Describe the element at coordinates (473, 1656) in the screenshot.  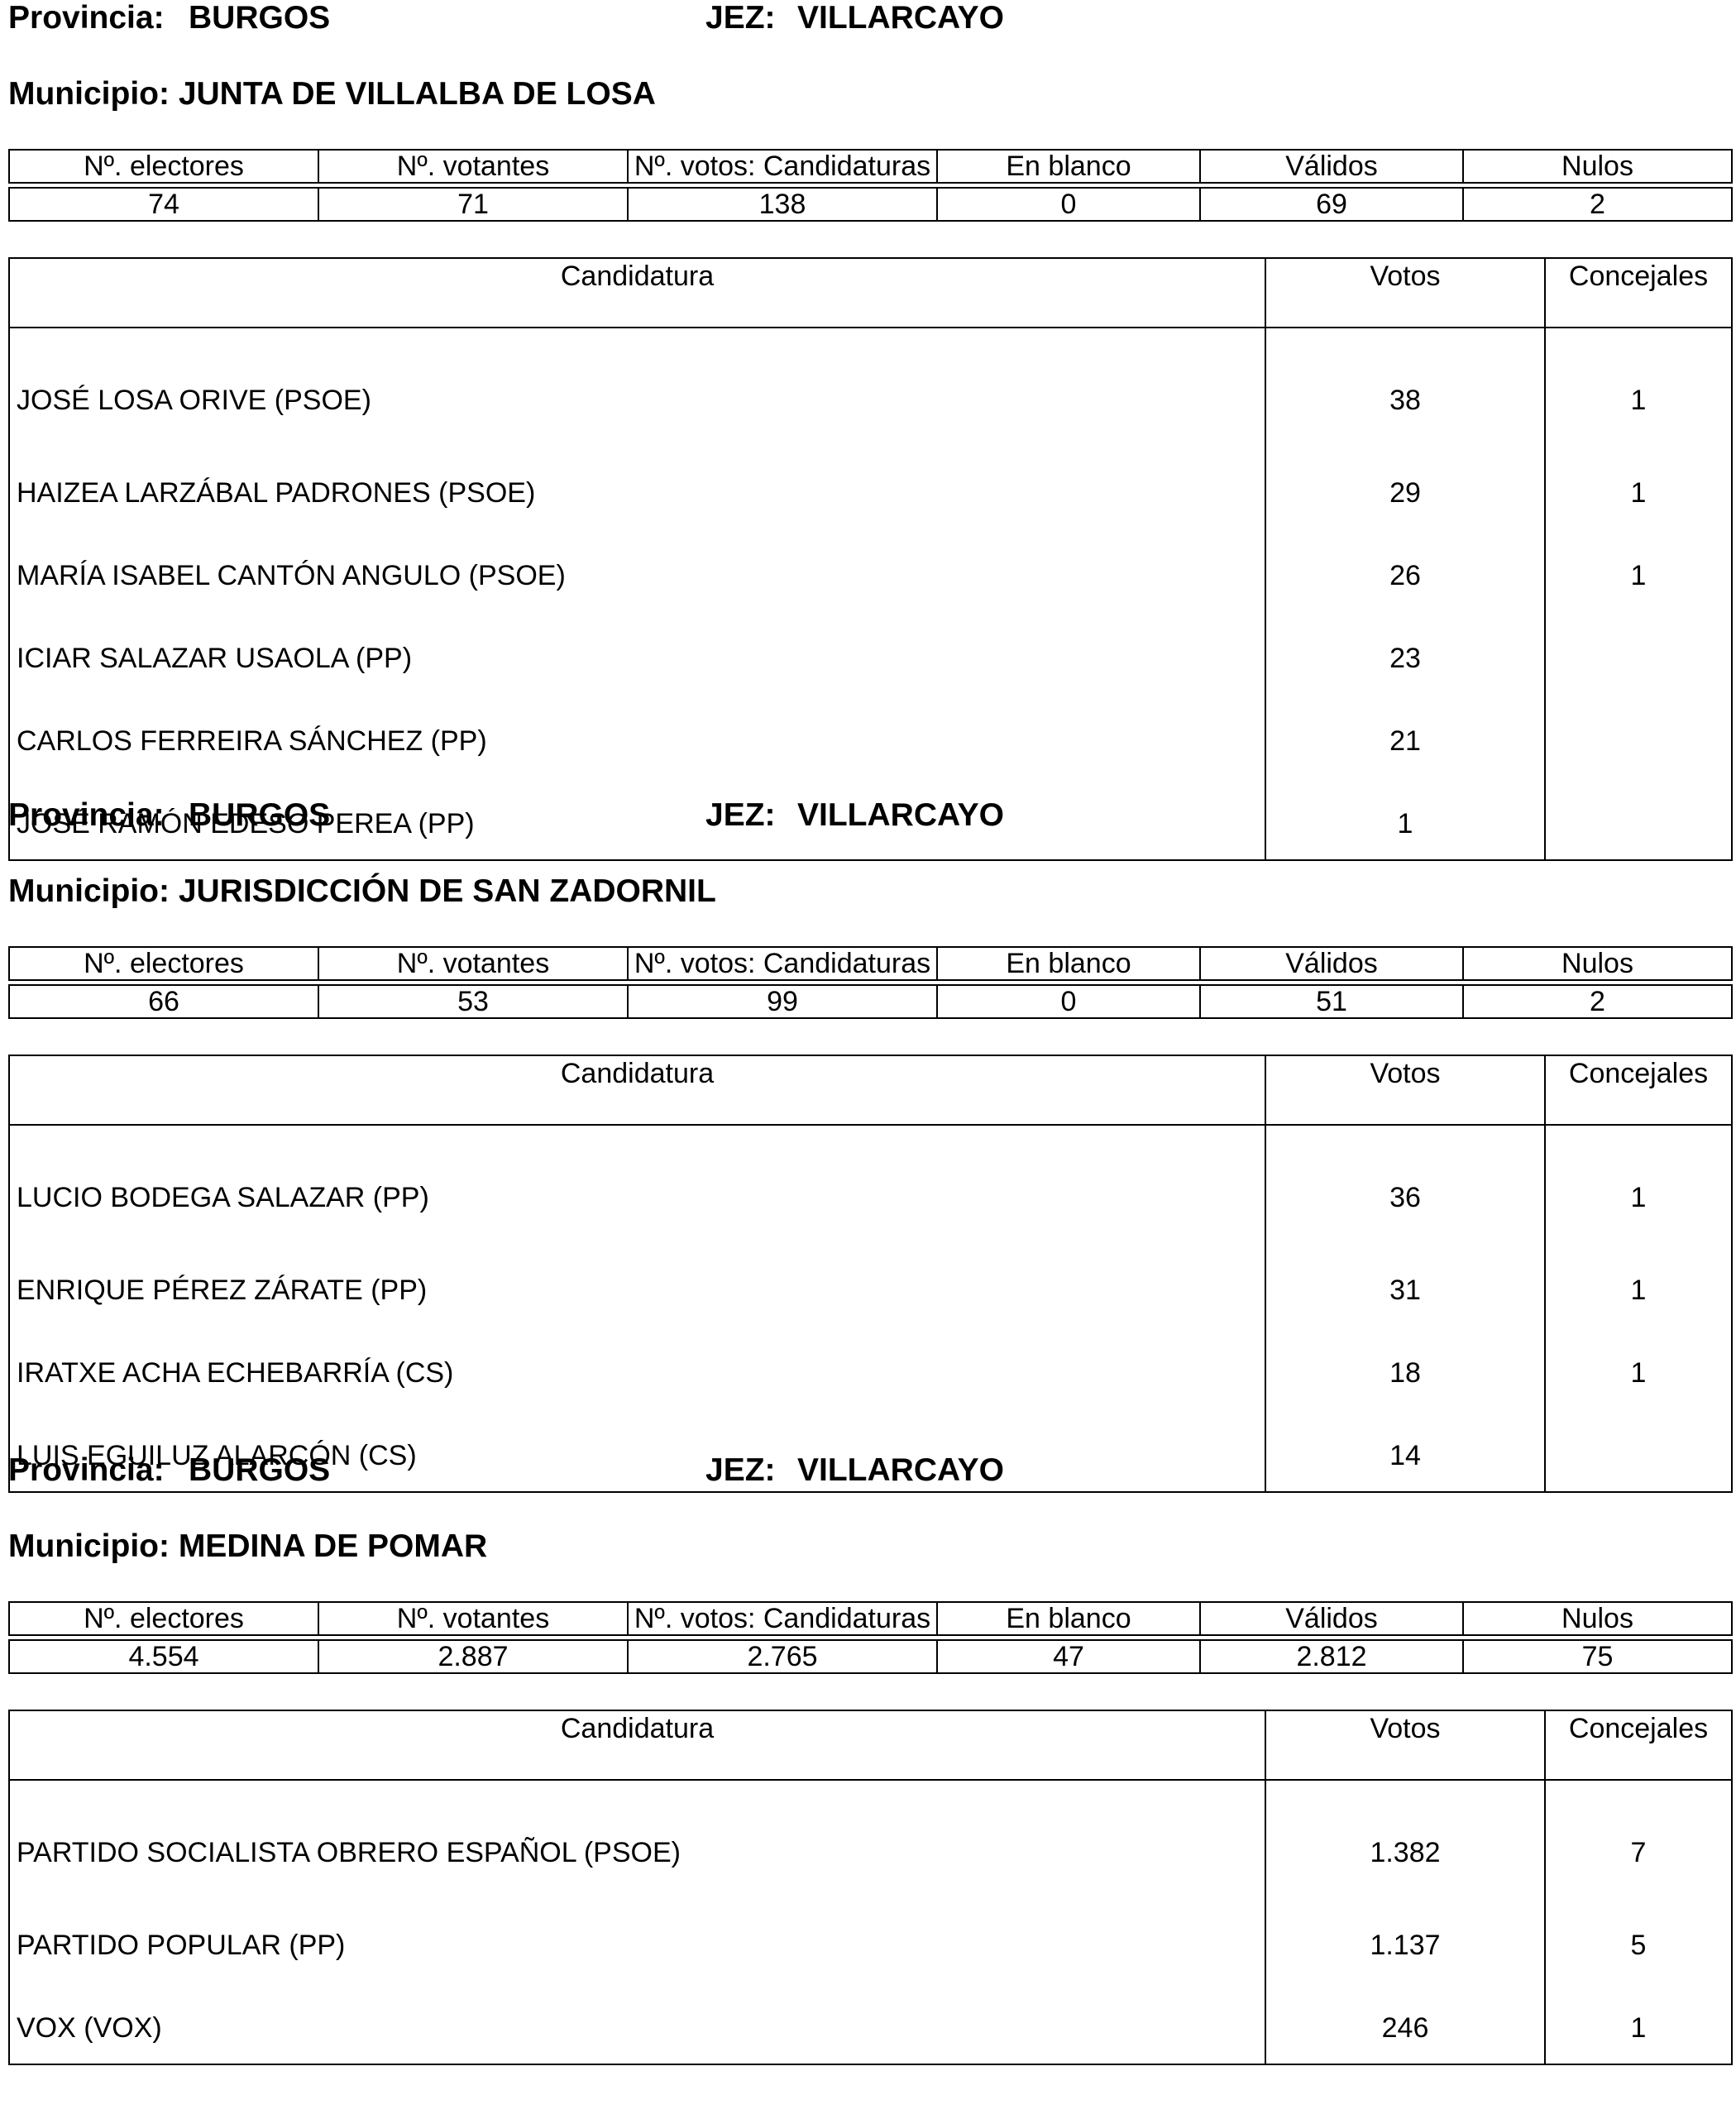
I see `stats-value-votantes: 2.887` at that location.